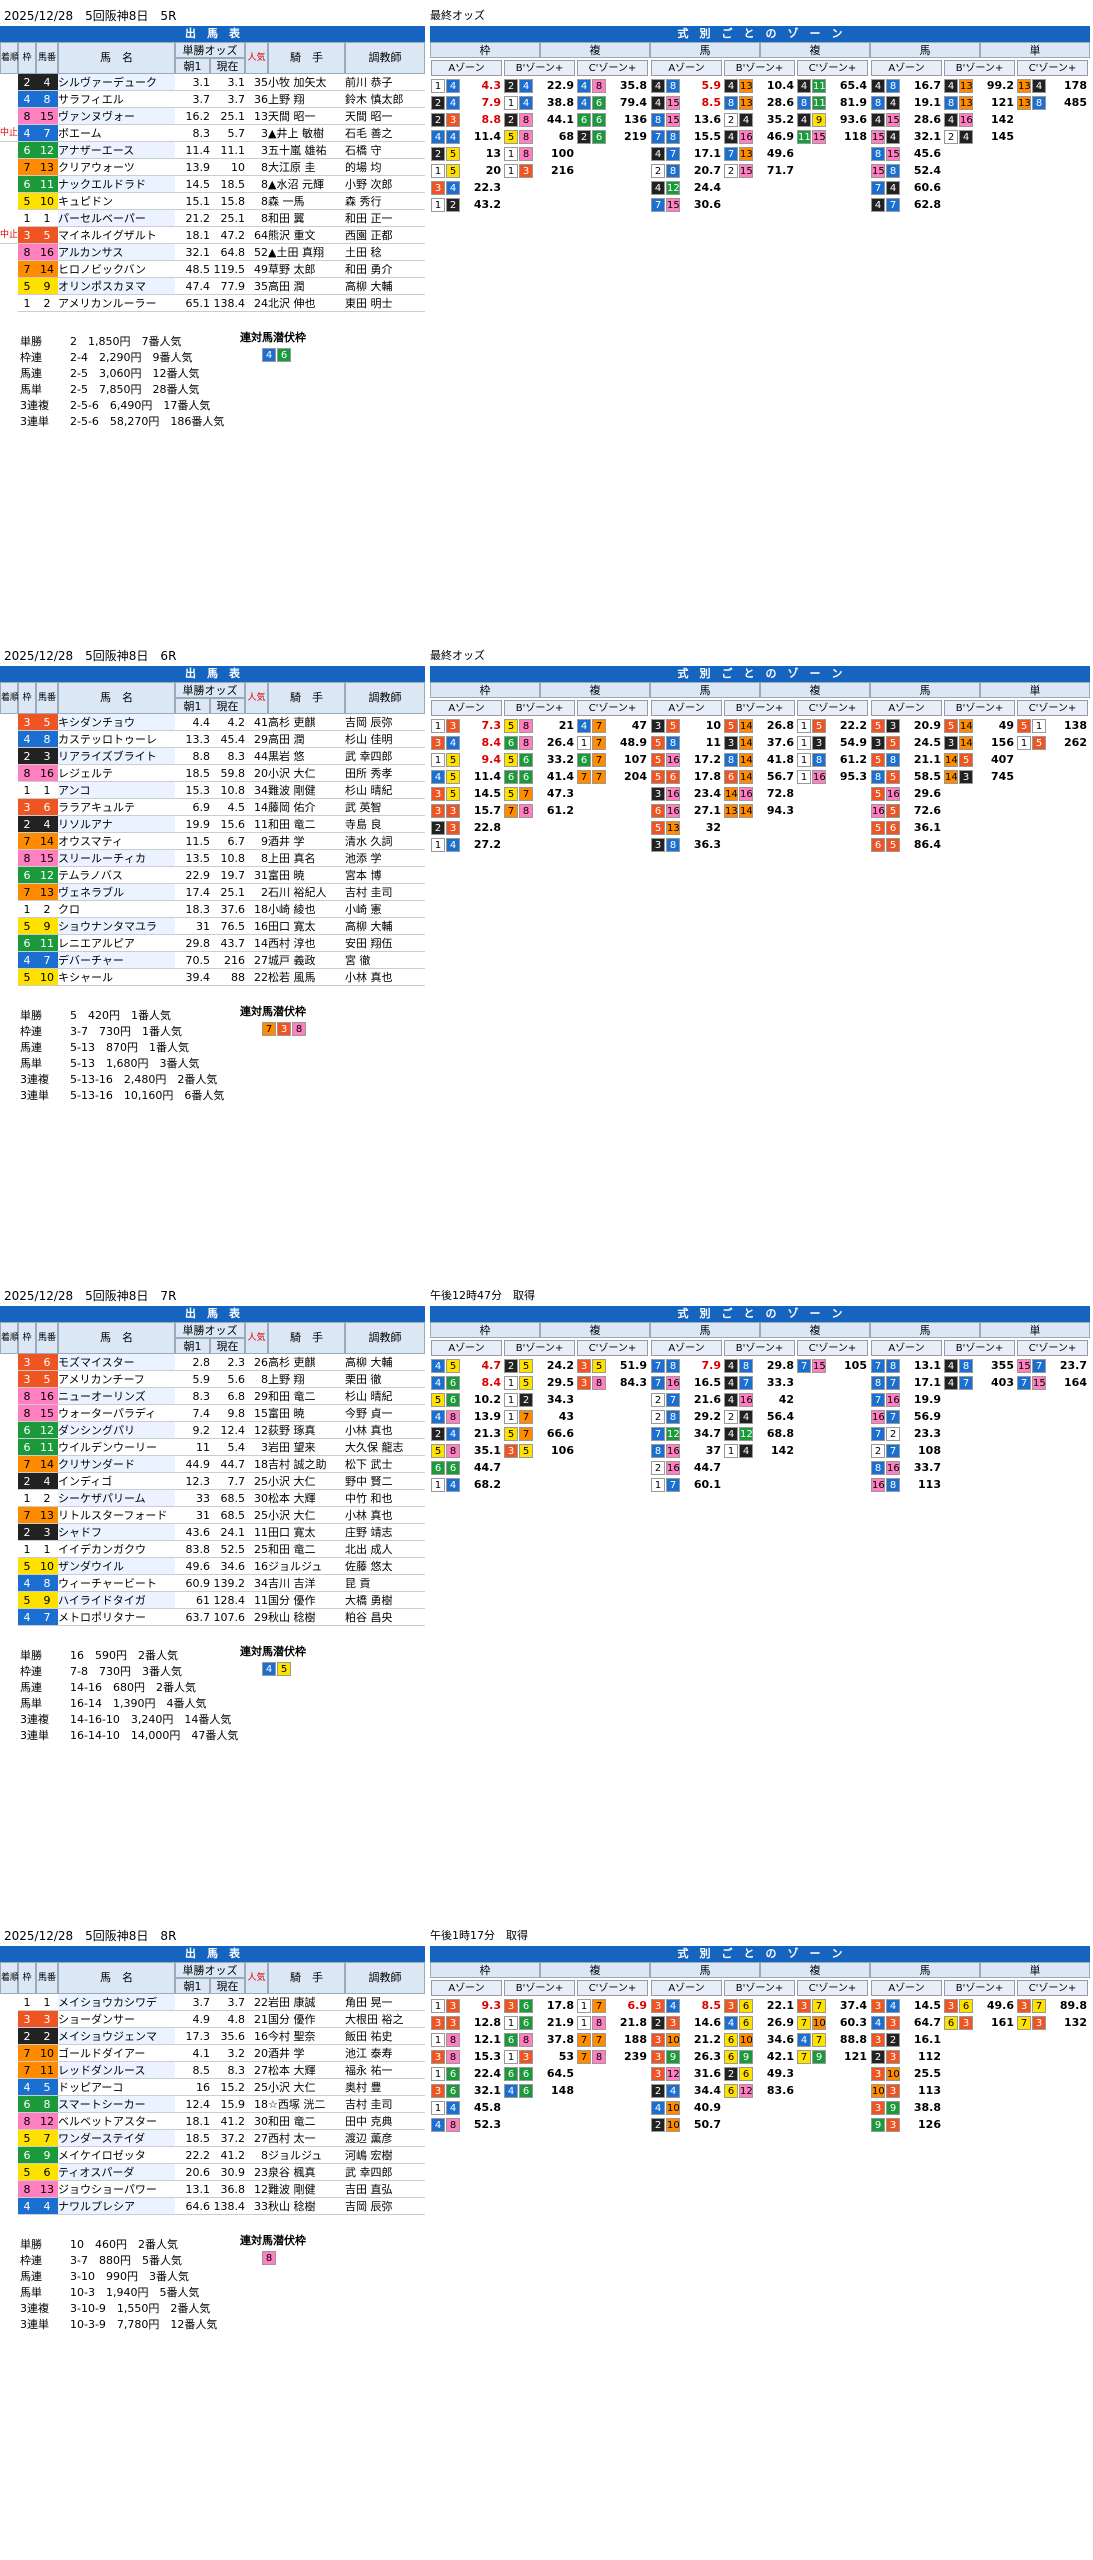 This screenshot has width=1093, height=2560. I want to click on zone-odds: 204, so click(635, 776).